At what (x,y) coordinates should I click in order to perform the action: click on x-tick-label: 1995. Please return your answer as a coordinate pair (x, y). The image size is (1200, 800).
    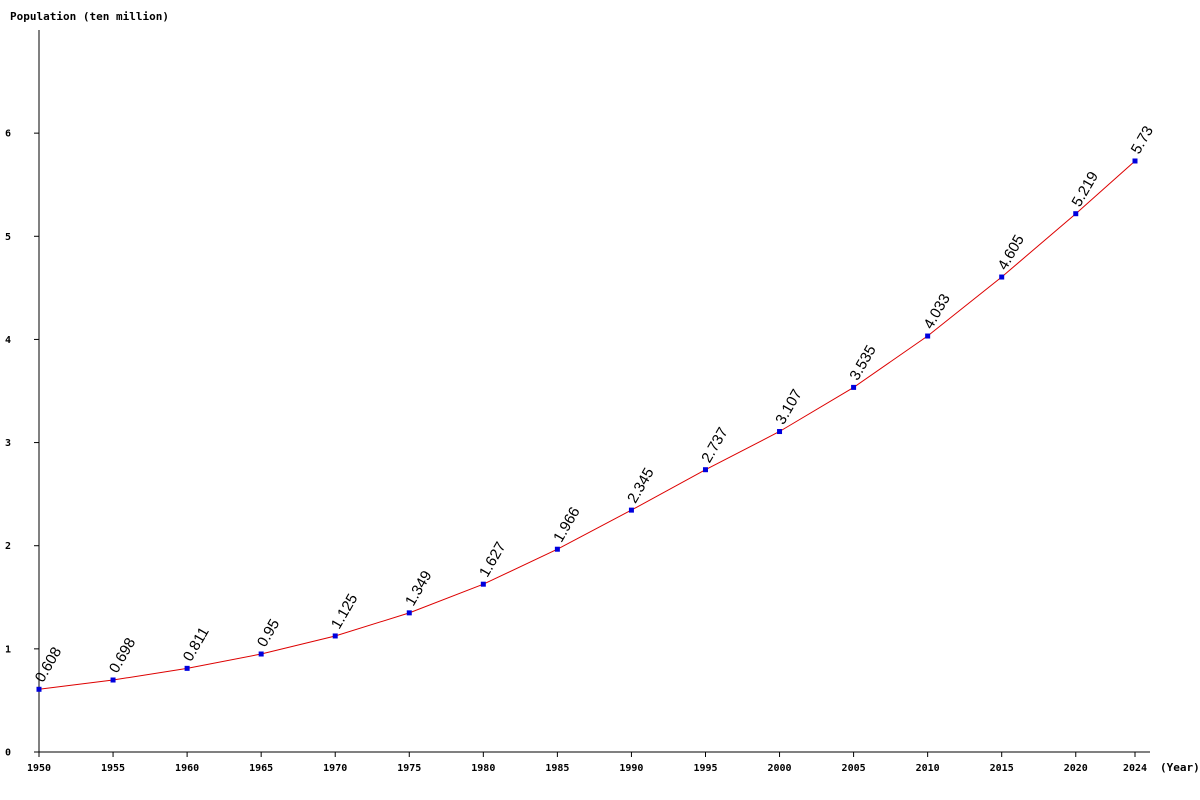
    Looking at the image, I should click on (705, 768).